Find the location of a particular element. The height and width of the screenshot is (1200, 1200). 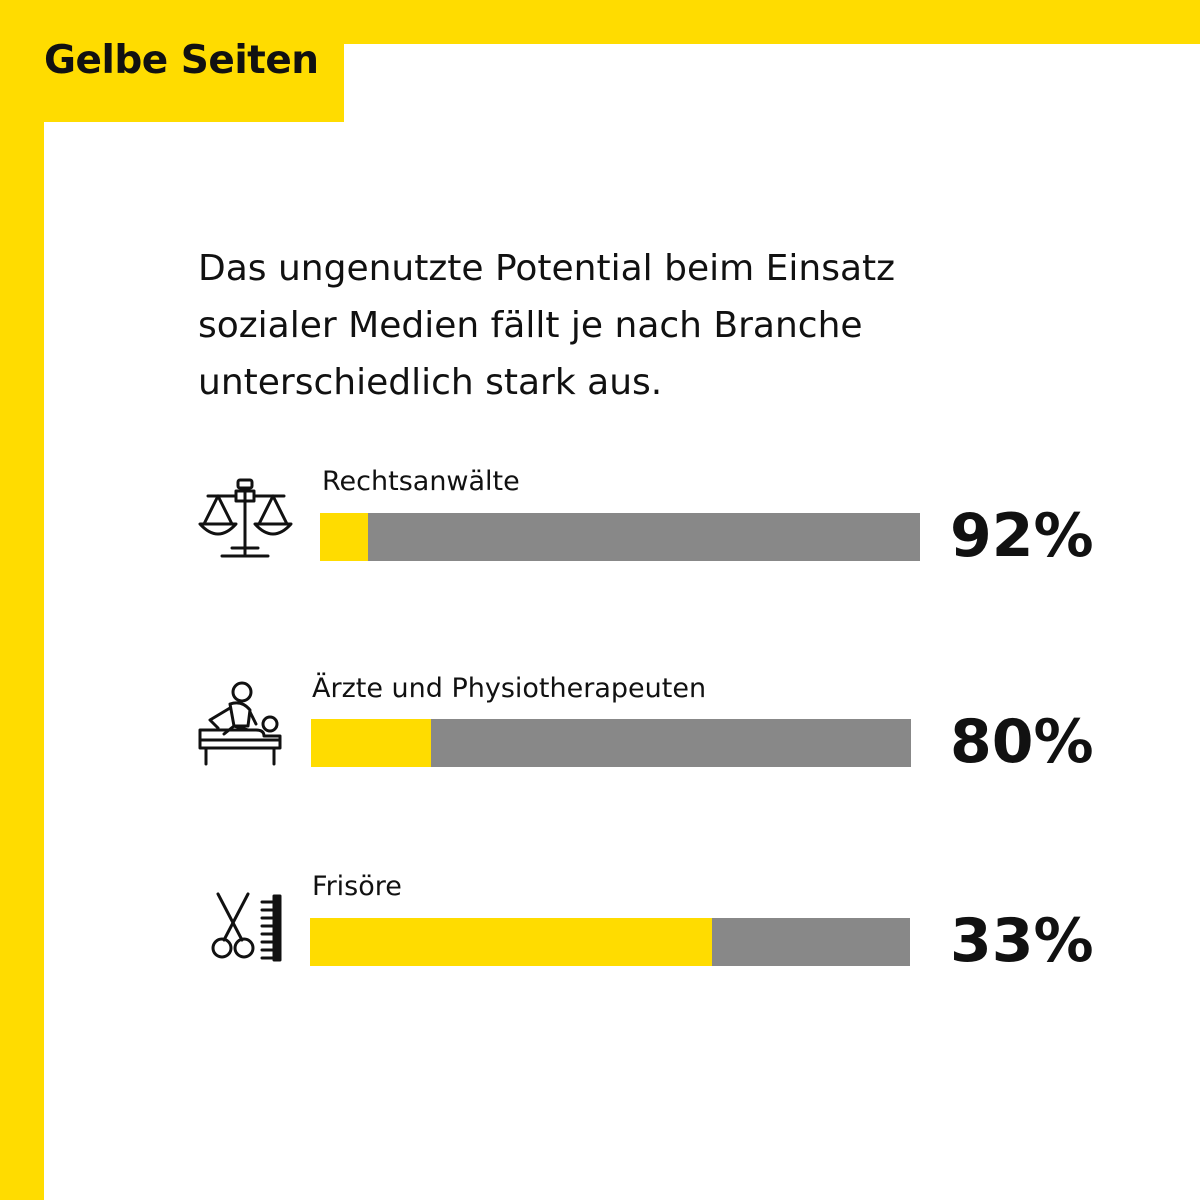

bar-track-aerzte is located at coordinates (611, 743).